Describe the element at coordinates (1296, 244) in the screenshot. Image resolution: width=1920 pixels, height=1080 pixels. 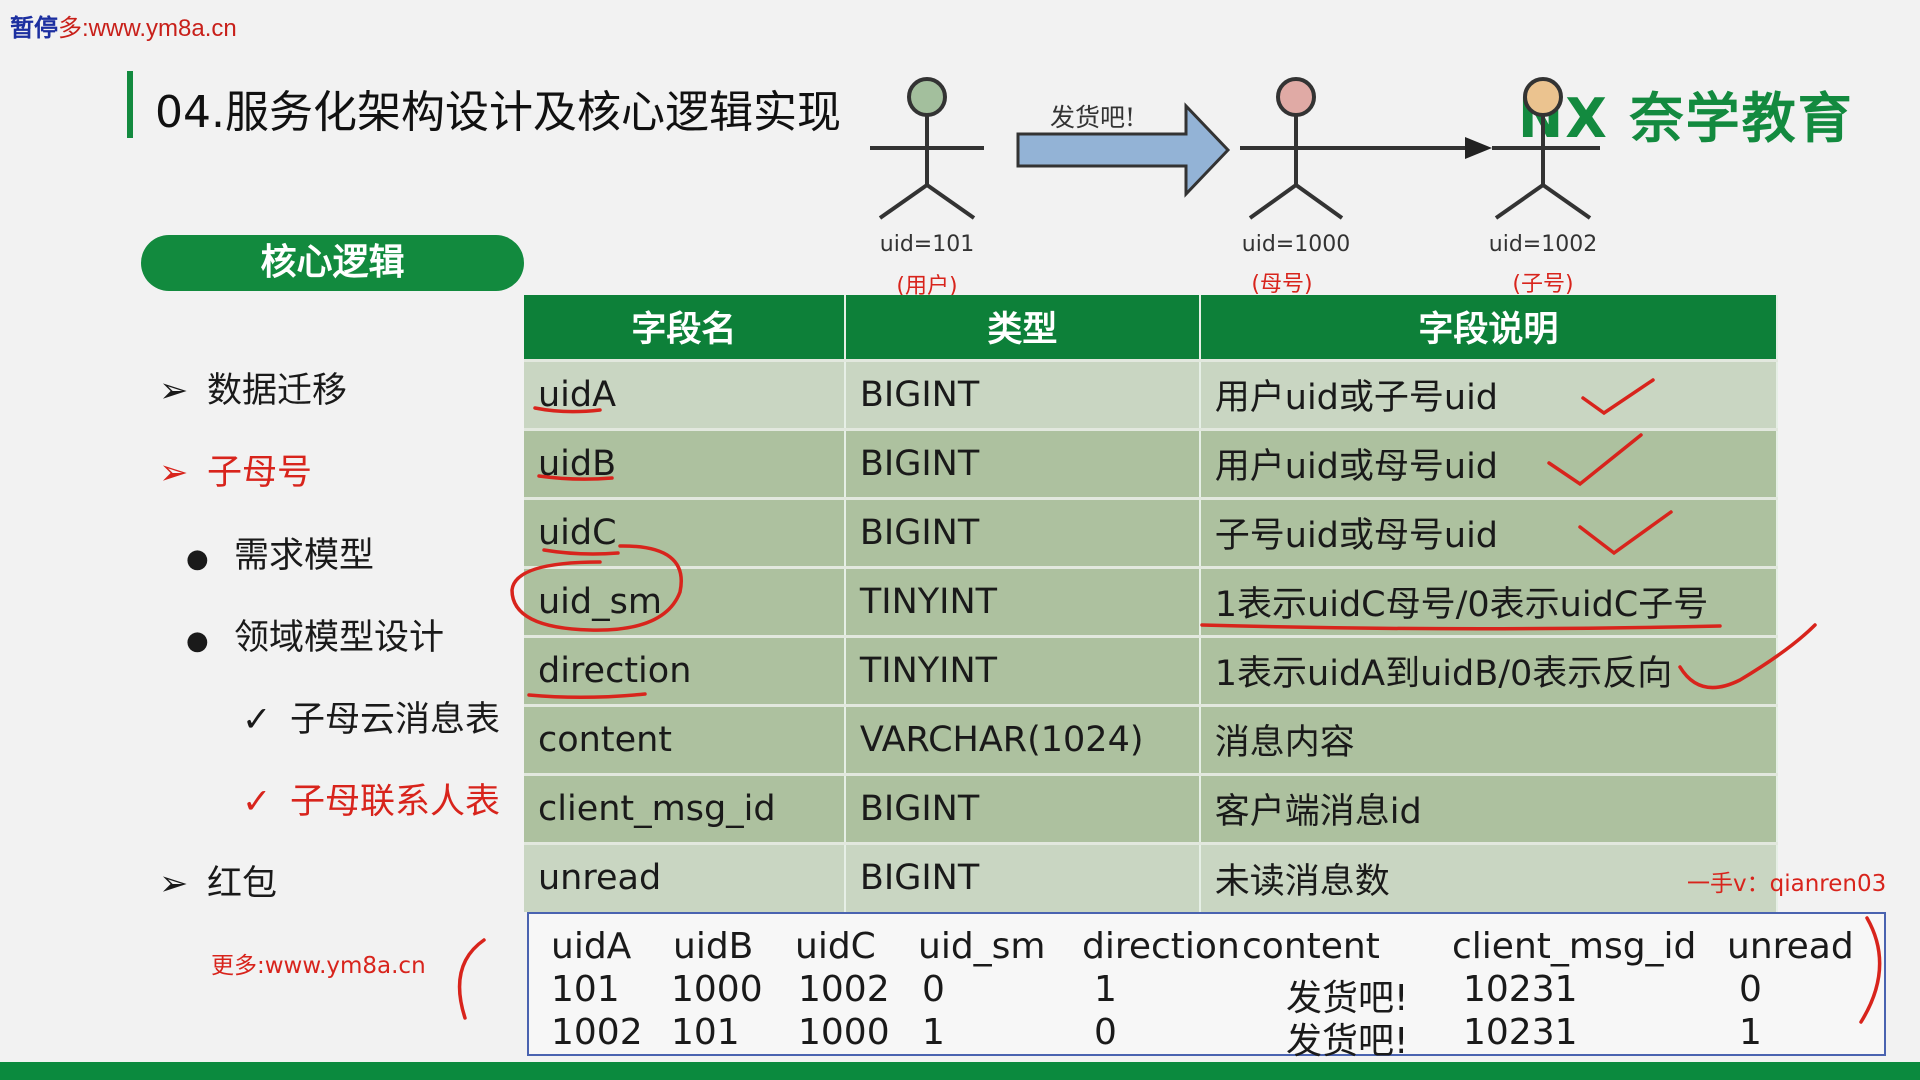
I see `figure-uid: uid=1000` at that location.